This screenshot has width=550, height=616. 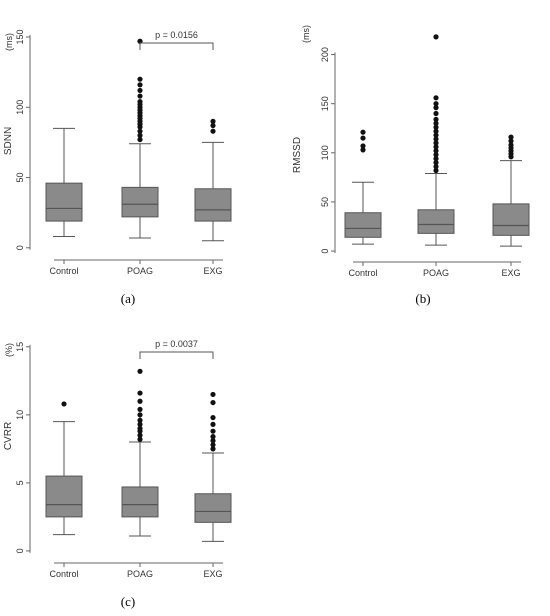 What do you see at coordinates (20, 347) in the screenshot?
I see `y-tick-label: 15` at bounding box center [20, 347].